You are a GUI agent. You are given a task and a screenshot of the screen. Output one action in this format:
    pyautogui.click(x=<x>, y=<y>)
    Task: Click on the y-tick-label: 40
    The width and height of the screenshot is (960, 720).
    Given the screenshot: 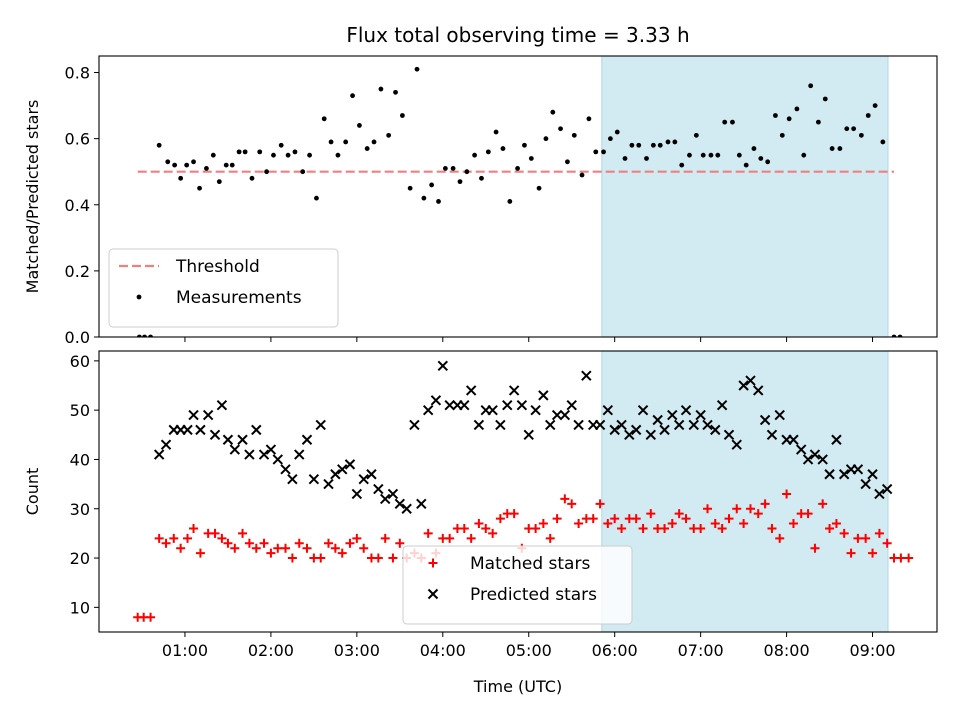 What is the action you would take?
    pyautogui.click(x=80, y=459)
    